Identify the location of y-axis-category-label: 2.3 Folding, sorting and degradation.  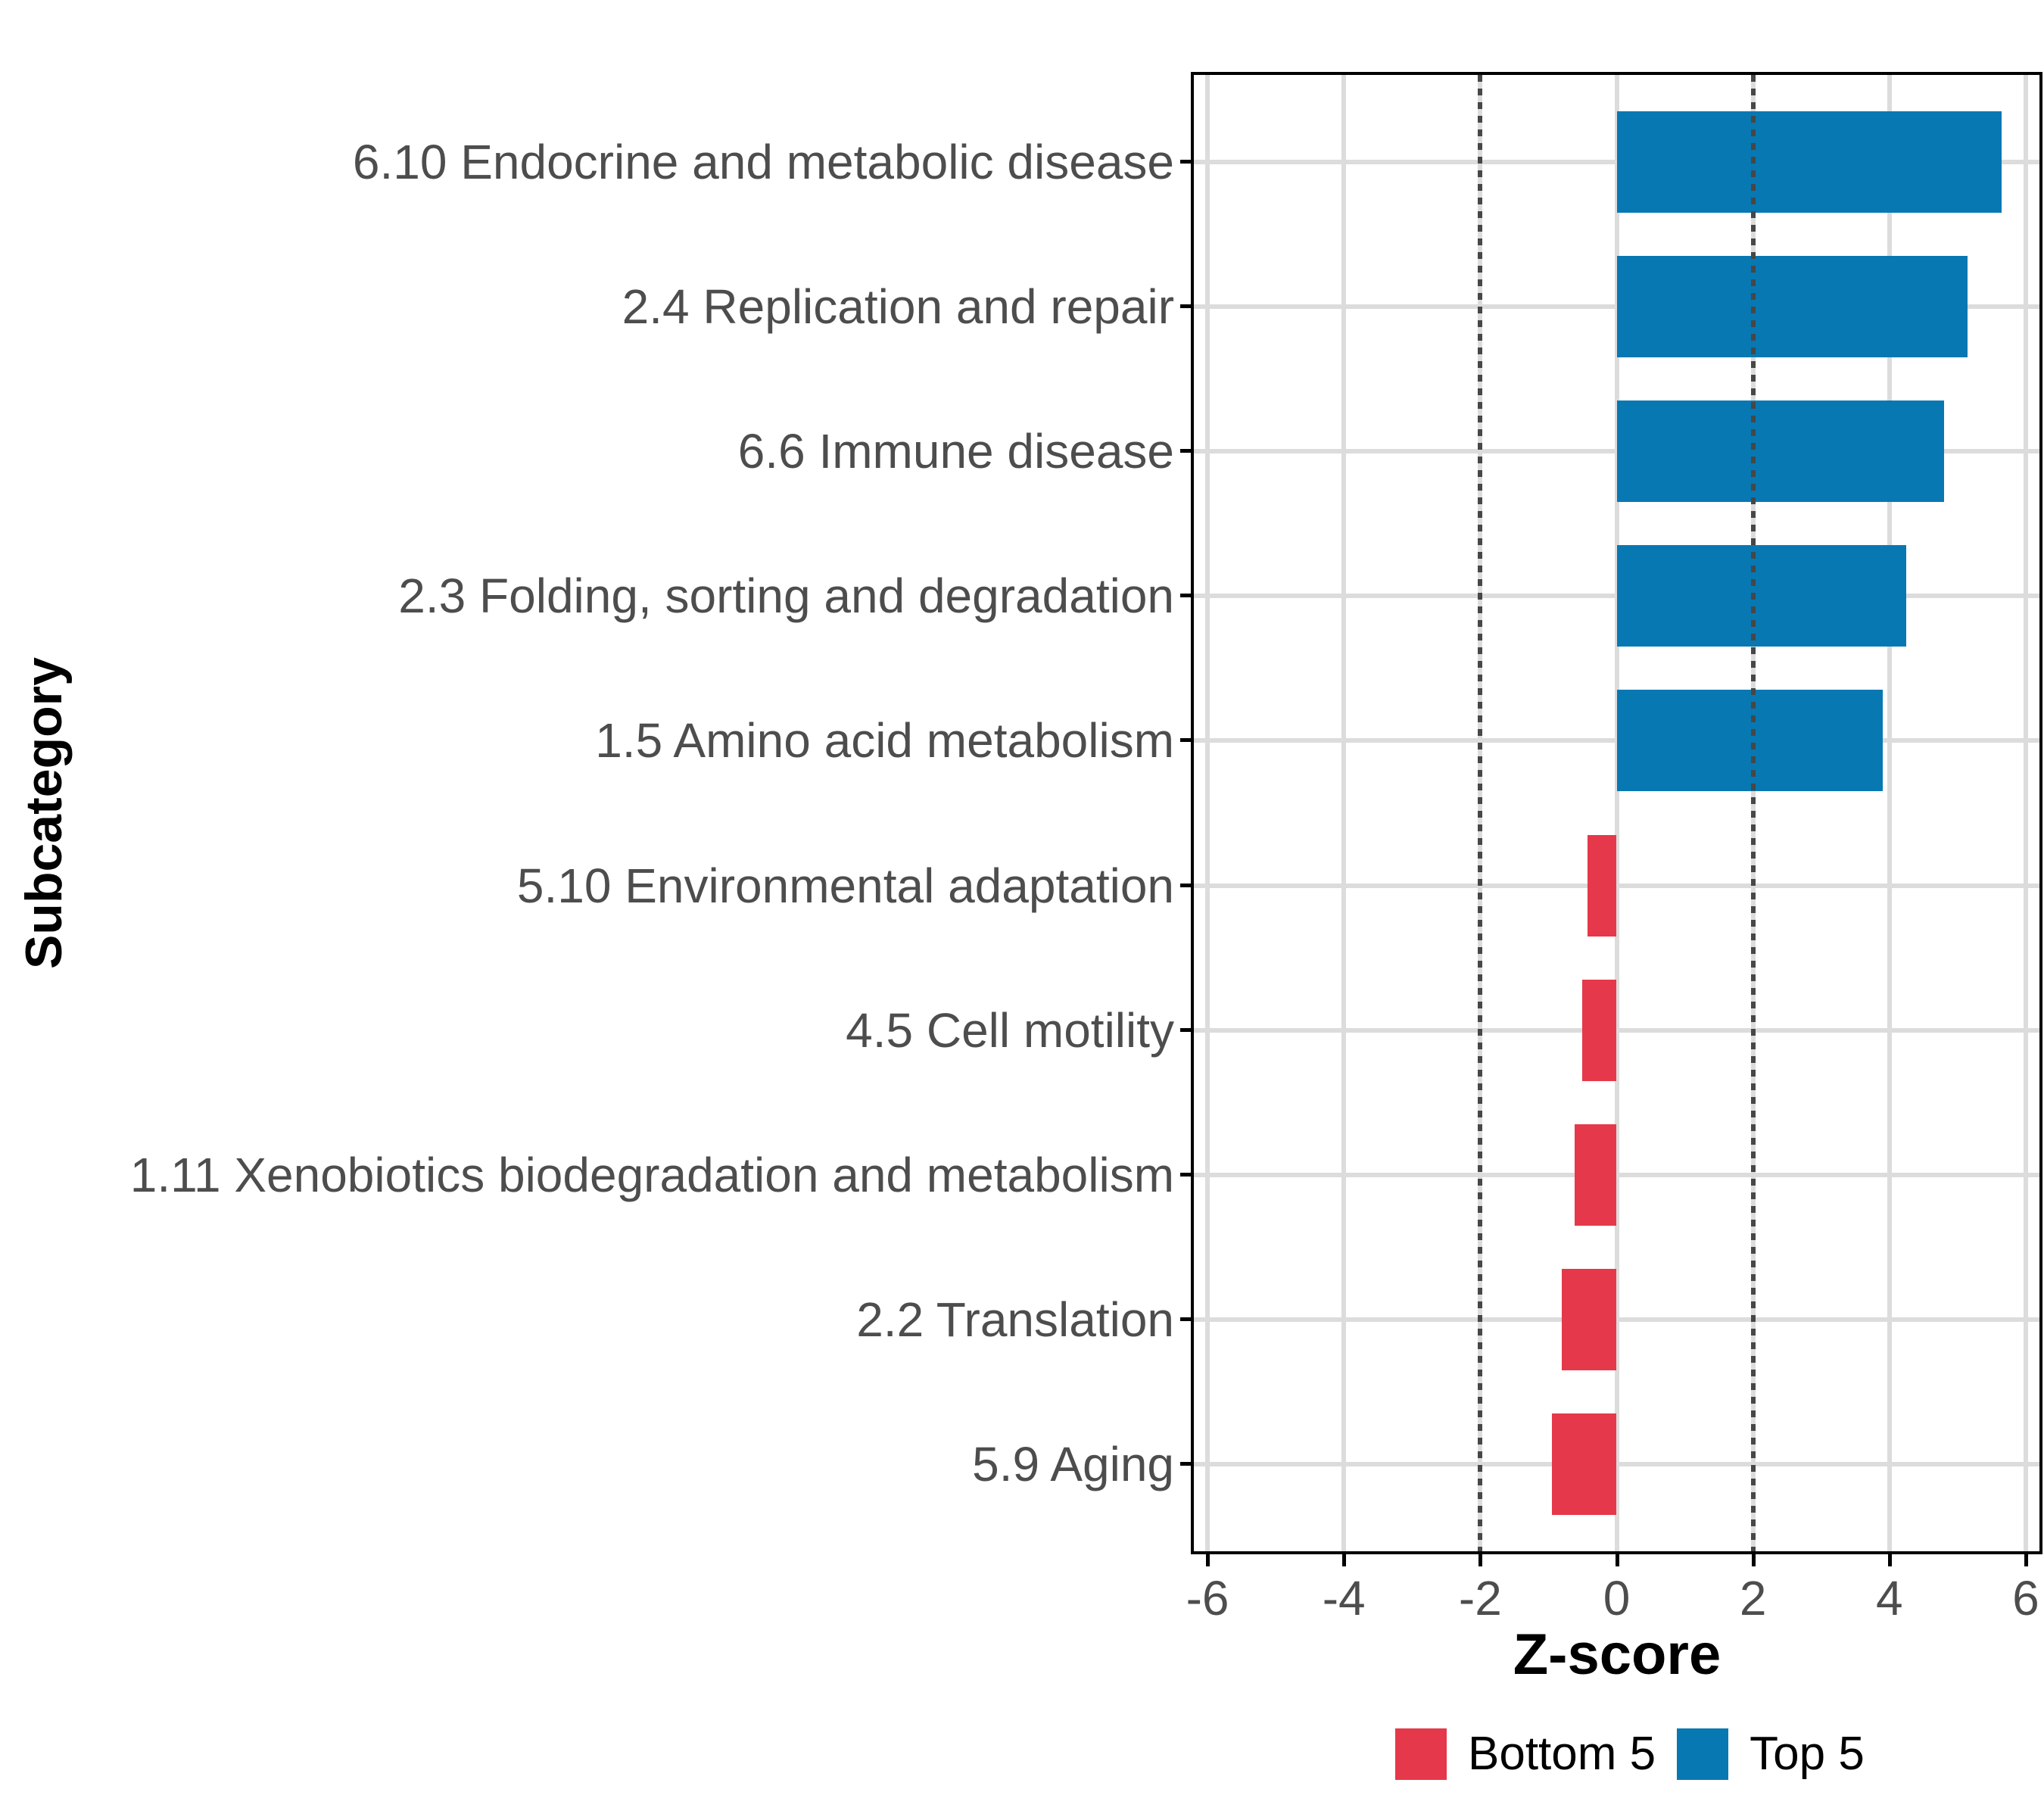
(786, 596).